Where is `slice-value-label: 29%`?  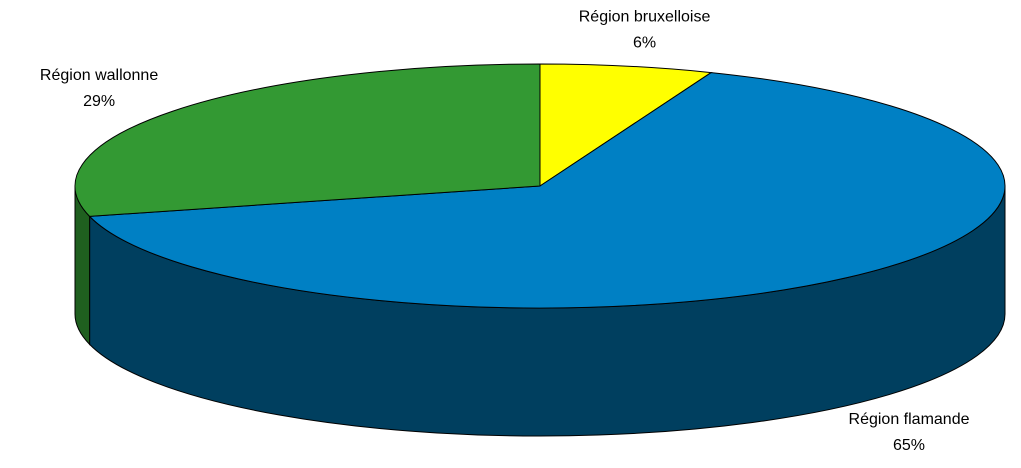
slice-value-label: 29% is located at coordinates (99, 101).